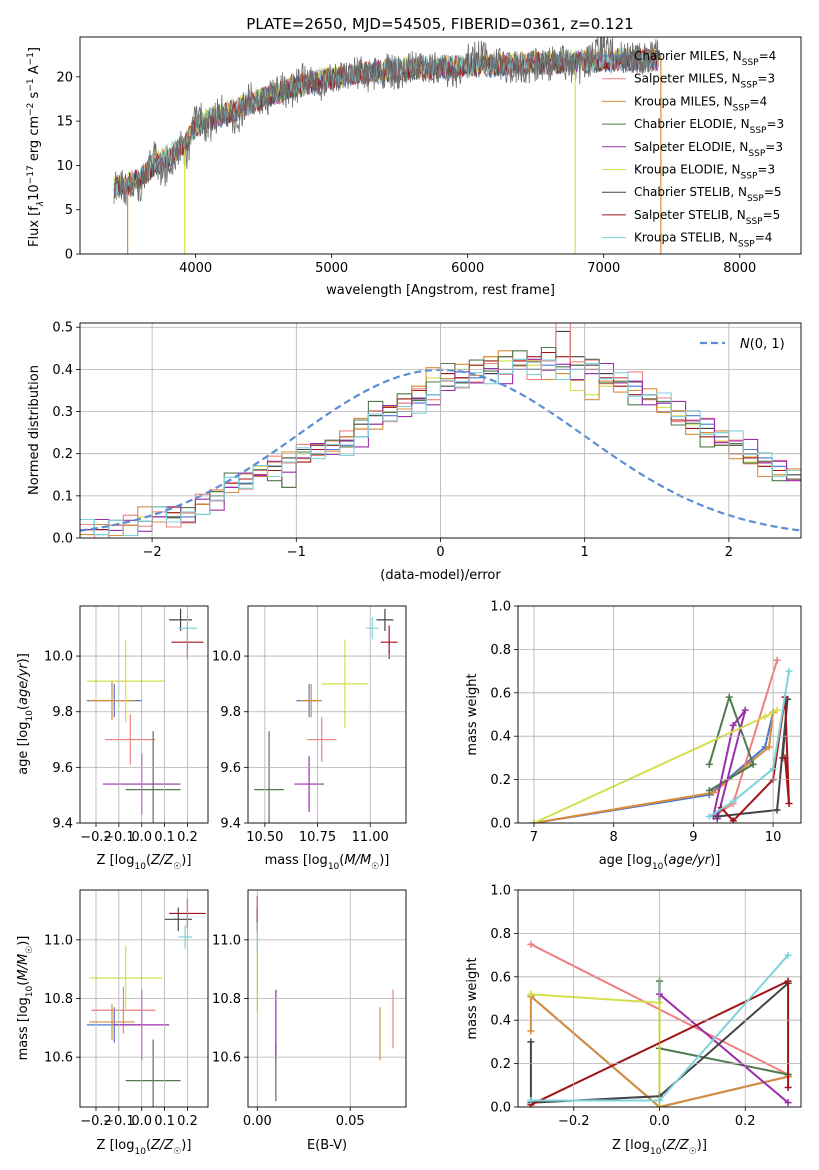  What do you see at coordinates (62, 496) in the screenshot?
I see `y-tick-label: 0.1` at bounding box center [62, 496].